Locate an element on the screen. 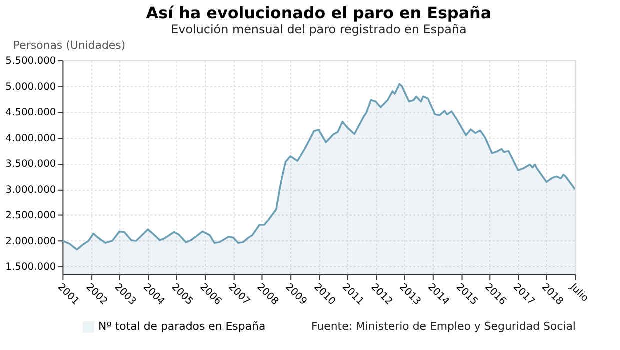 Image resolution: width=620 pixels, height=350 pixels. chart-subtitle: Evolución mensual del paro registrado en España is located at coordinates (319, 29).